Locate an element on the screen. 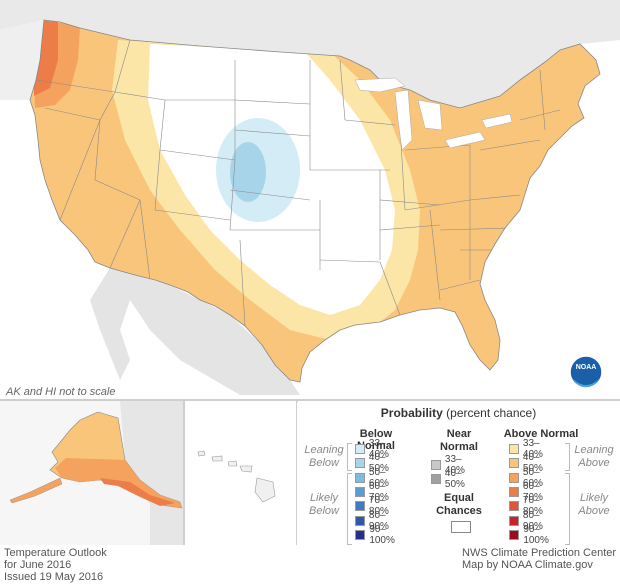  leaning-below-bracket is located at coordinates (349, 457).